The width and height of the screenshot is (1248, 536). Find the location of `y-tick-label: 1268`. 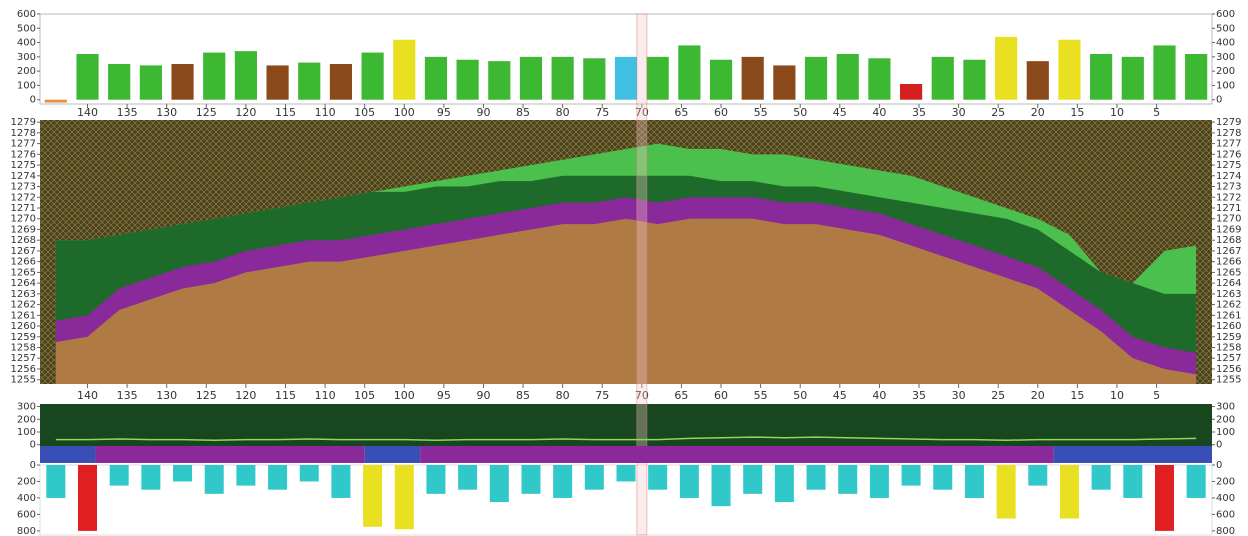

y-tick-label: 1268 is located at coordinates (23, 240).